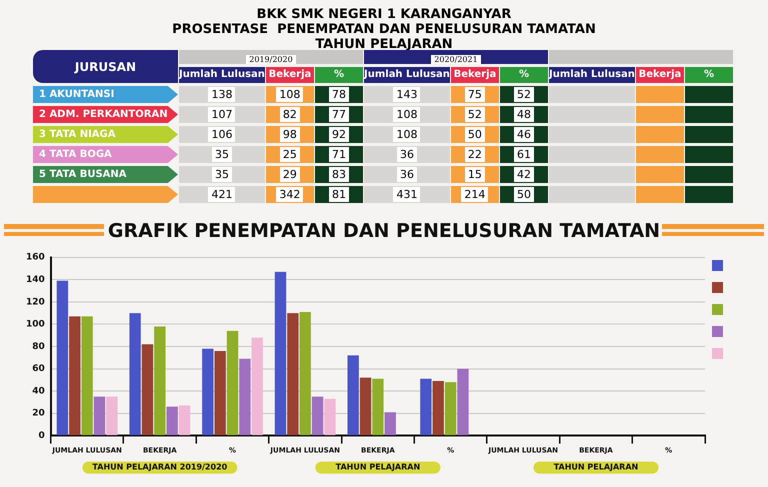 The height and width of the screenshot is (487, 768). What do you see at coordinates (160, 467) in the screenshot?
I see `text: TAHUN PELAJARAN 2019/2020` at bounding box center [160, 467].